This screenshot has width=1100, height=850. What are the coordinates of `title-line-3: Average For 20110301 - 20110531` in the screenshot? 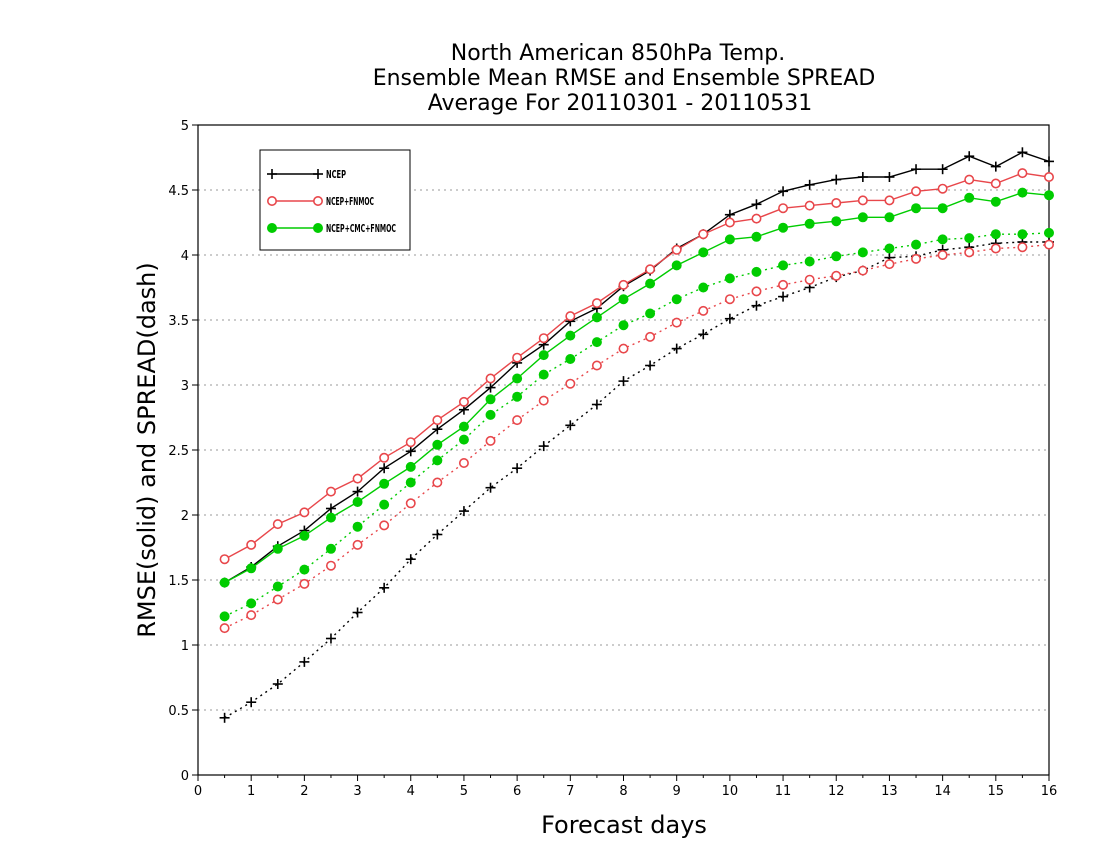 It's located at (620, 103).